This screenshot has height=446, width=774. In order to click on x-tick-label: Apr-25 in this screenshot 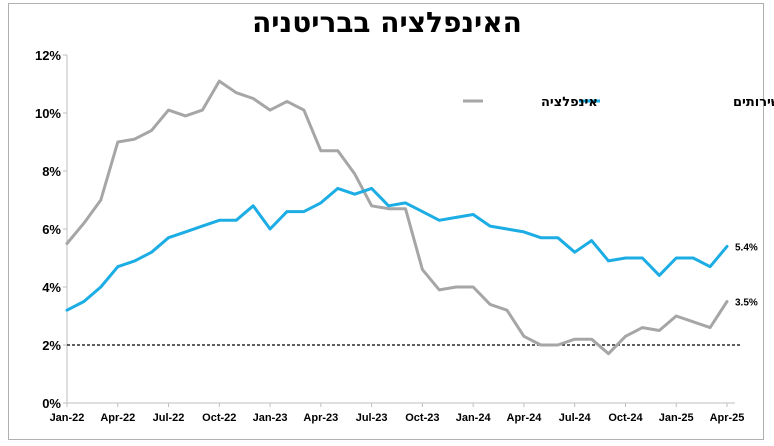, I will do `click(727, 418)`.